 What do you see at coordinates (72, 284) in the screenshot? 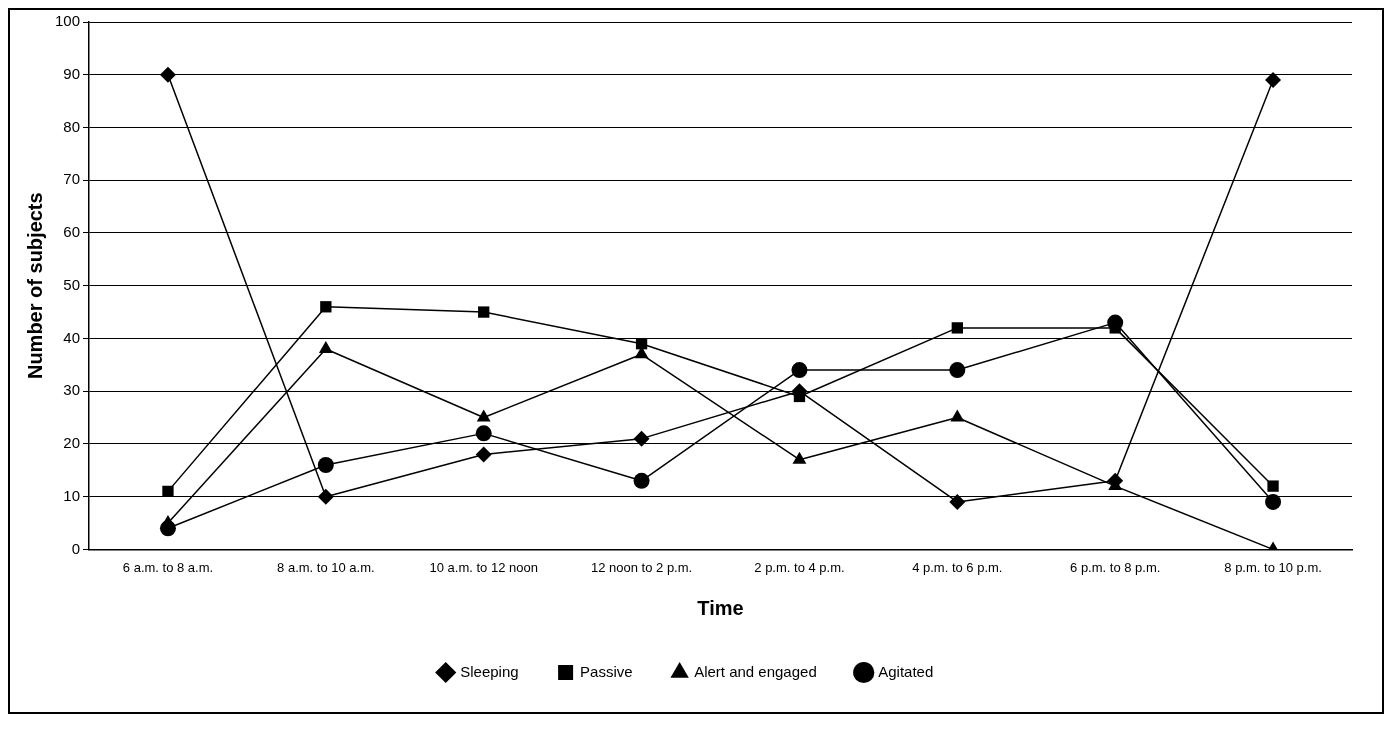
I see `y-tick-label: 50` at bounding box center [72, 284].